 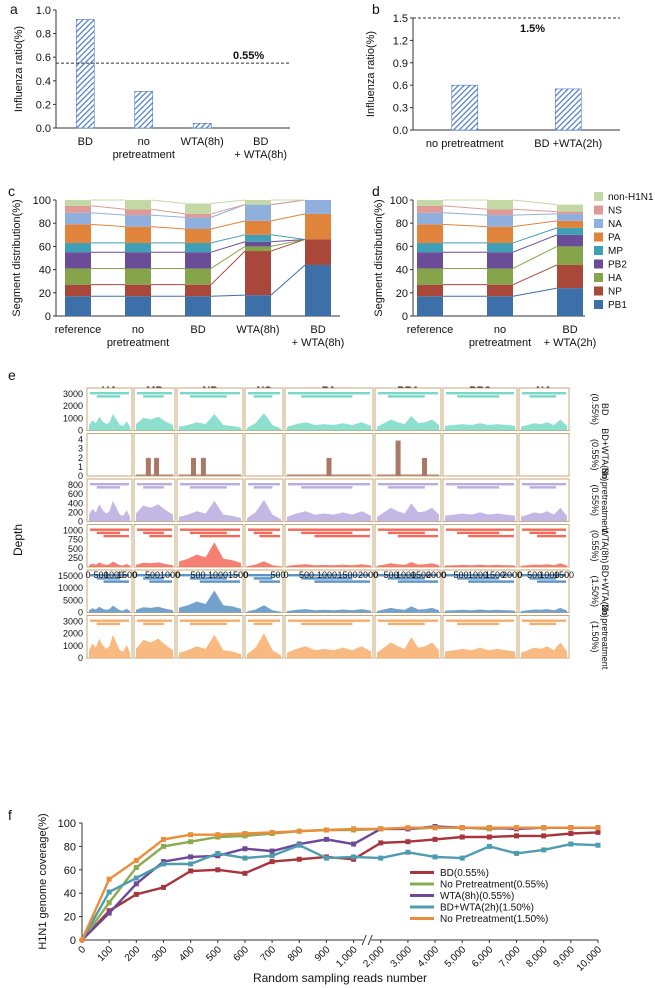 What do you see at coordinates (605, 545) in the screenshot?
I see `label-line: WTA(8h)` at bounding box center [605, 545].